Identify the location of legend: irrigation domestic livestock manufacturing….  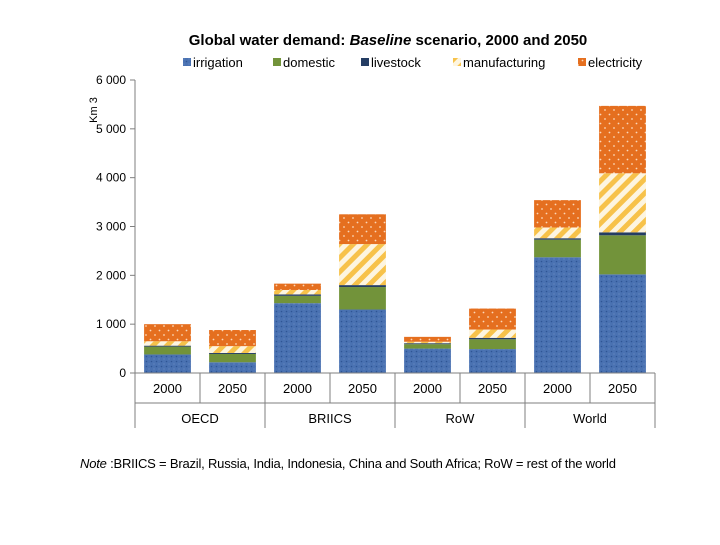
(413, 62).